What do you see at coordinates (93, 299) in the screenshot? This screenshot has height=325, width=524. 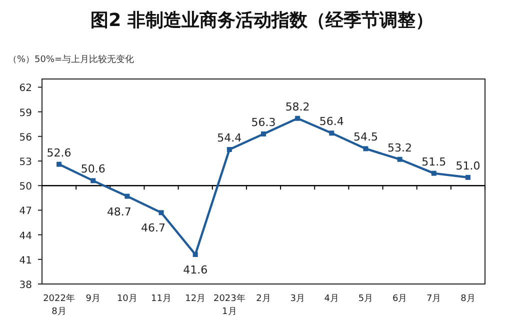 I see `x-tick-label: 9月` at bounding box center [93, 299].